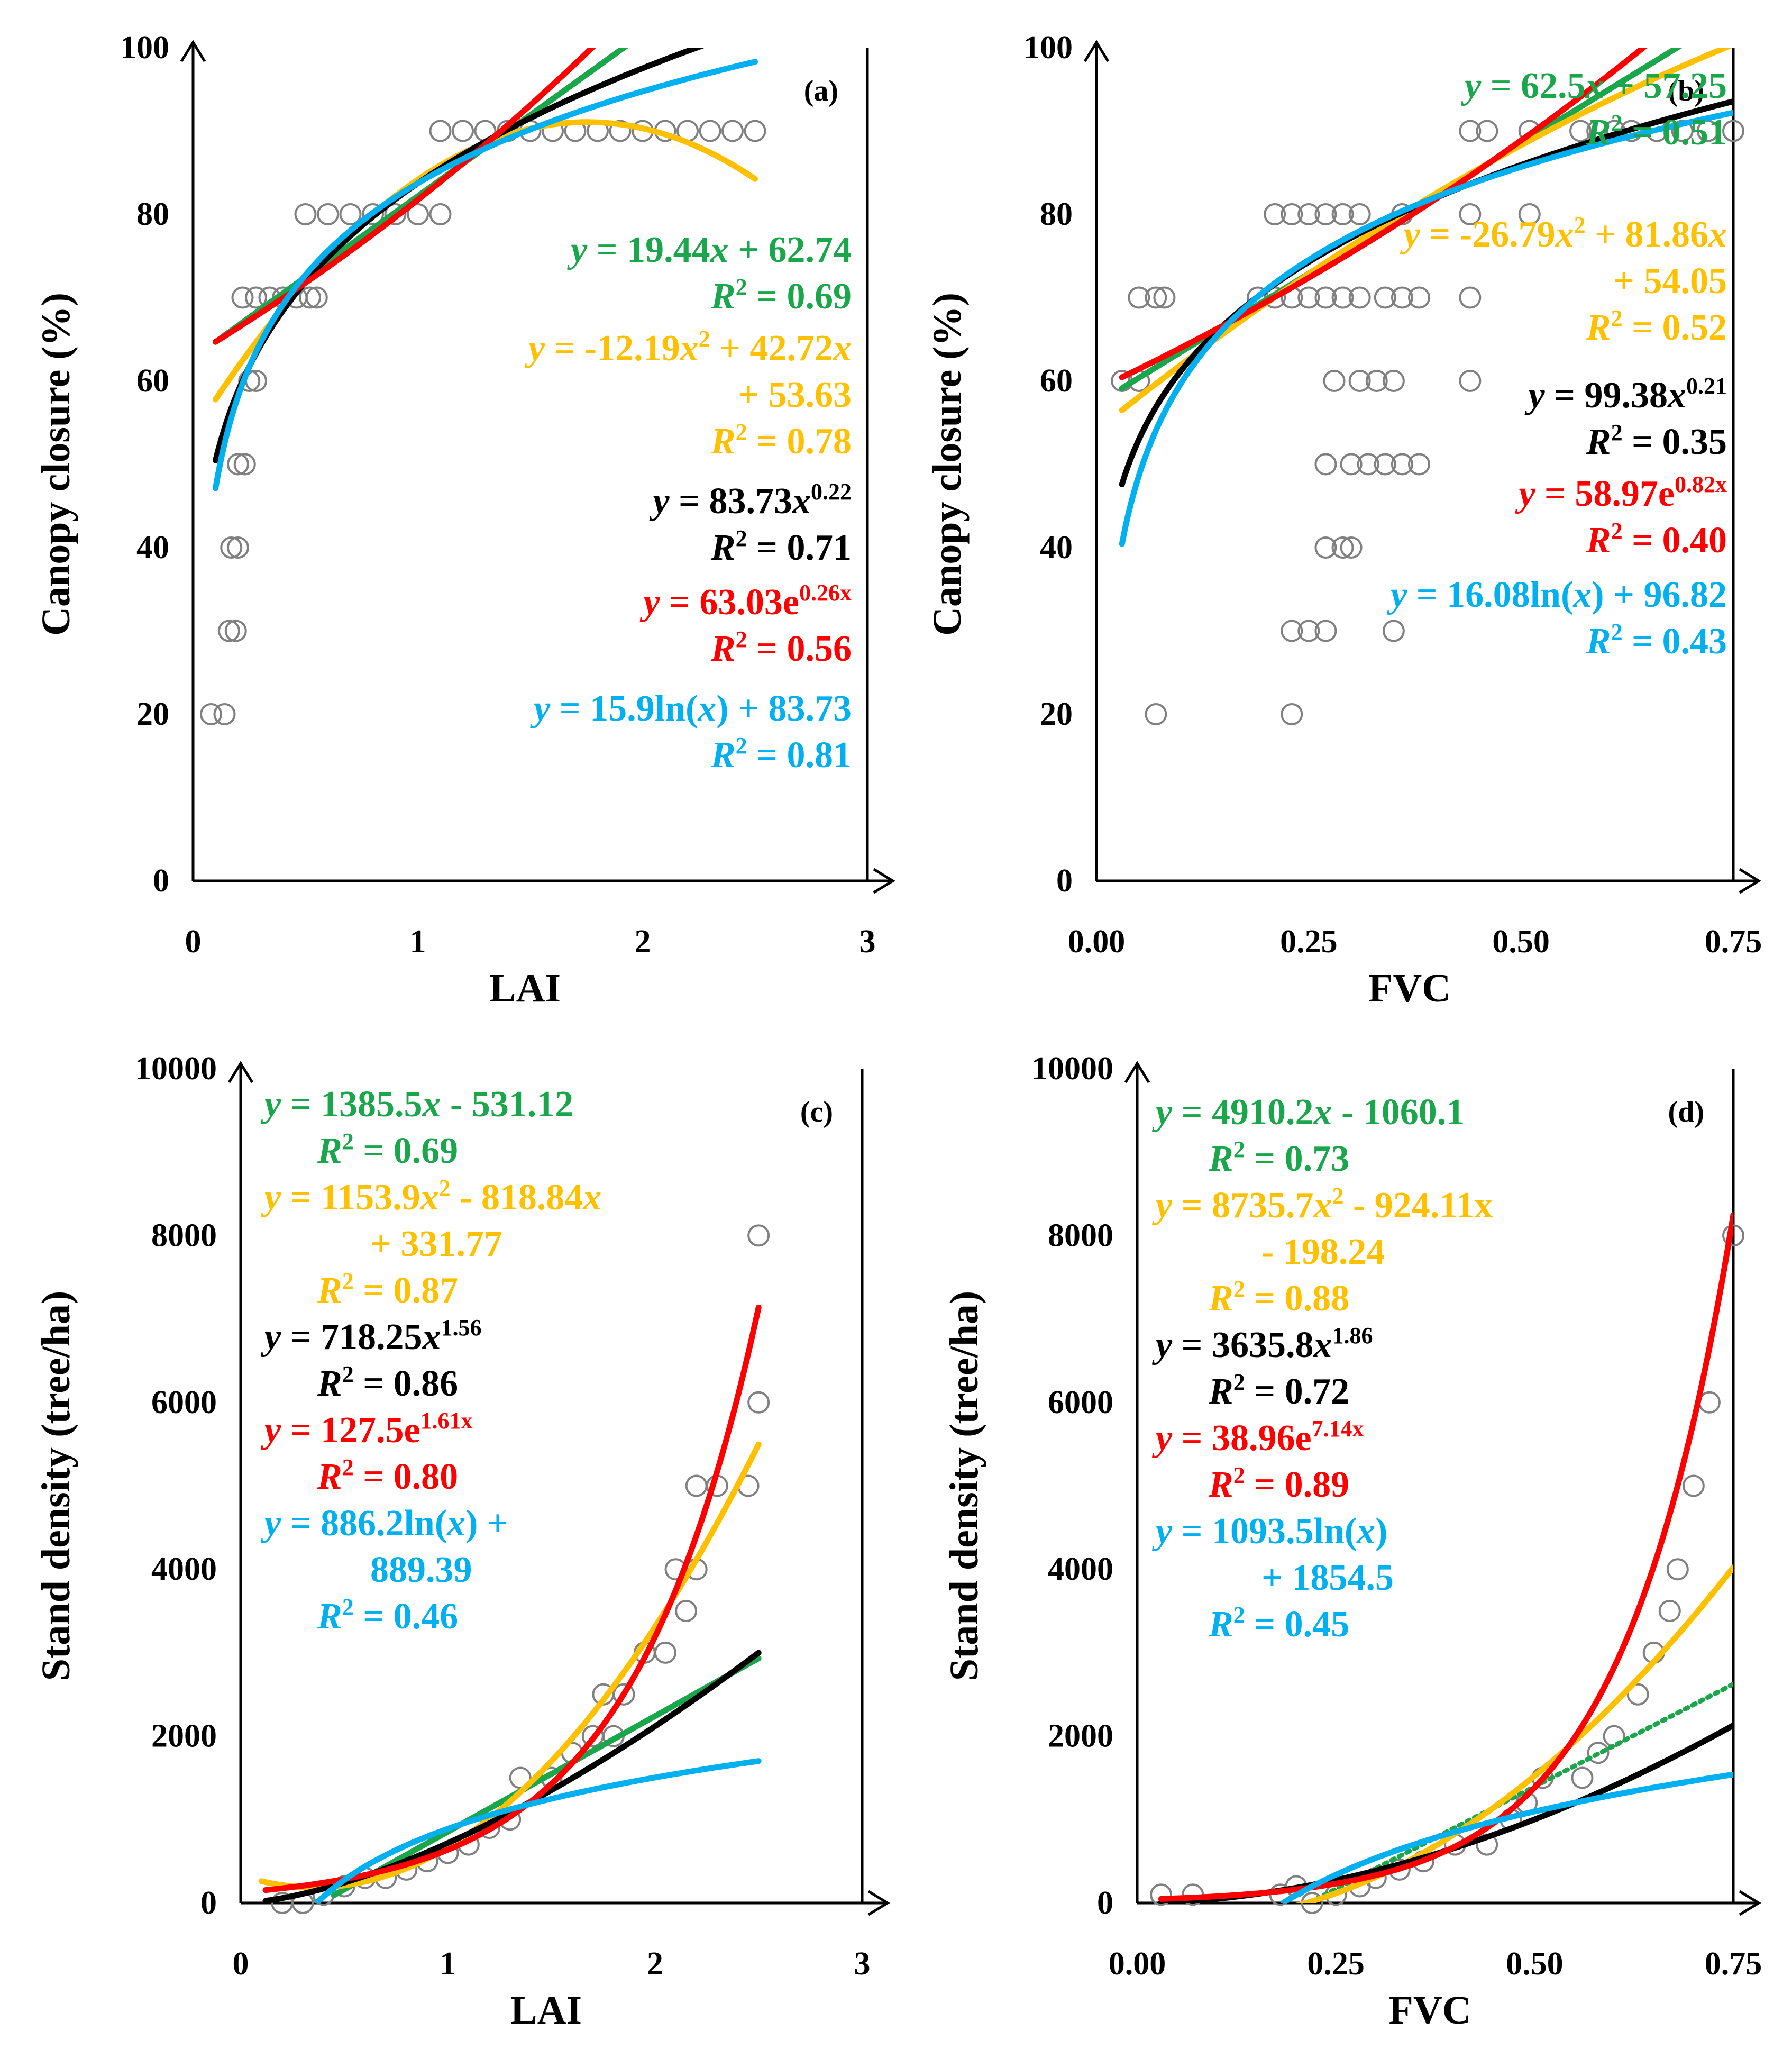  What do you see at coordinates (612, 348) in the screenshot?
I see `equation-text: = -12.19` at bounding box center [612, 348].